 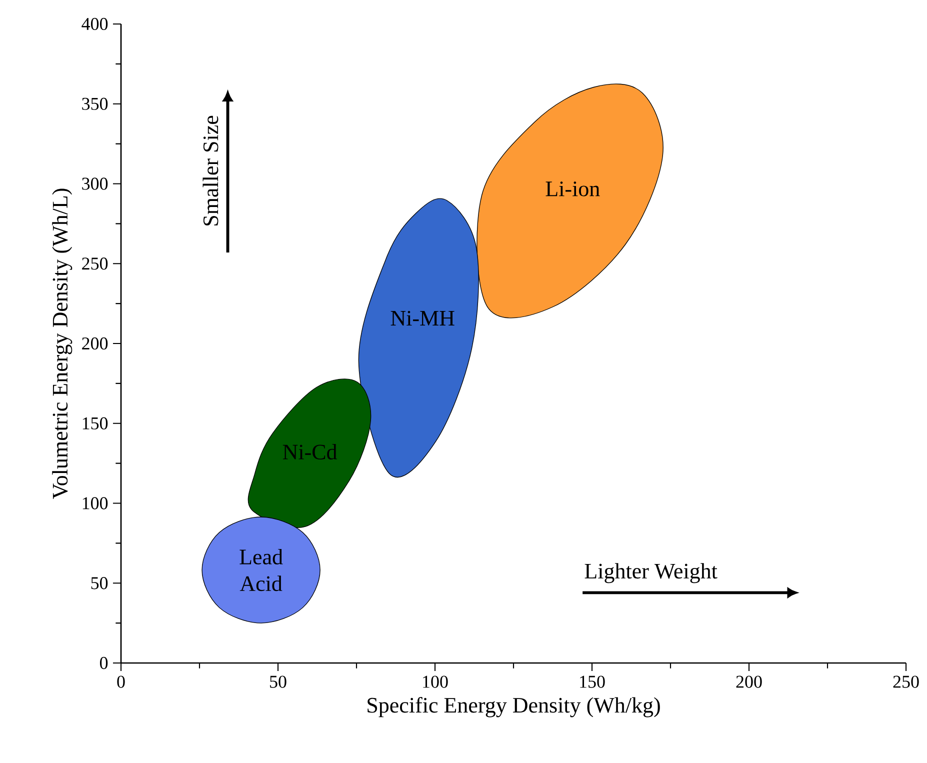 What do you see at coordinates (95, 104) in the screenshot?
I see `y-tick-label: 350` at bounding box center [95, 104].